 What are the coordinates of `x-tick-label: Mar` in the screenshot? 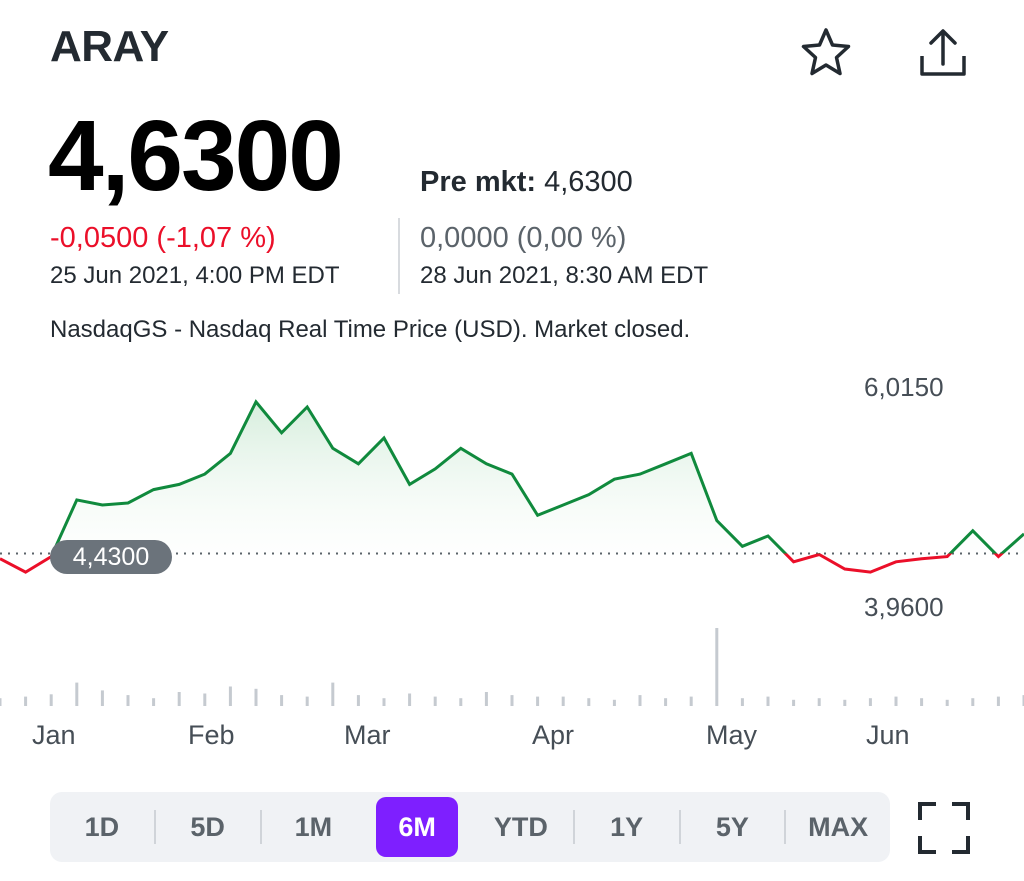 It's located at (367, 735).